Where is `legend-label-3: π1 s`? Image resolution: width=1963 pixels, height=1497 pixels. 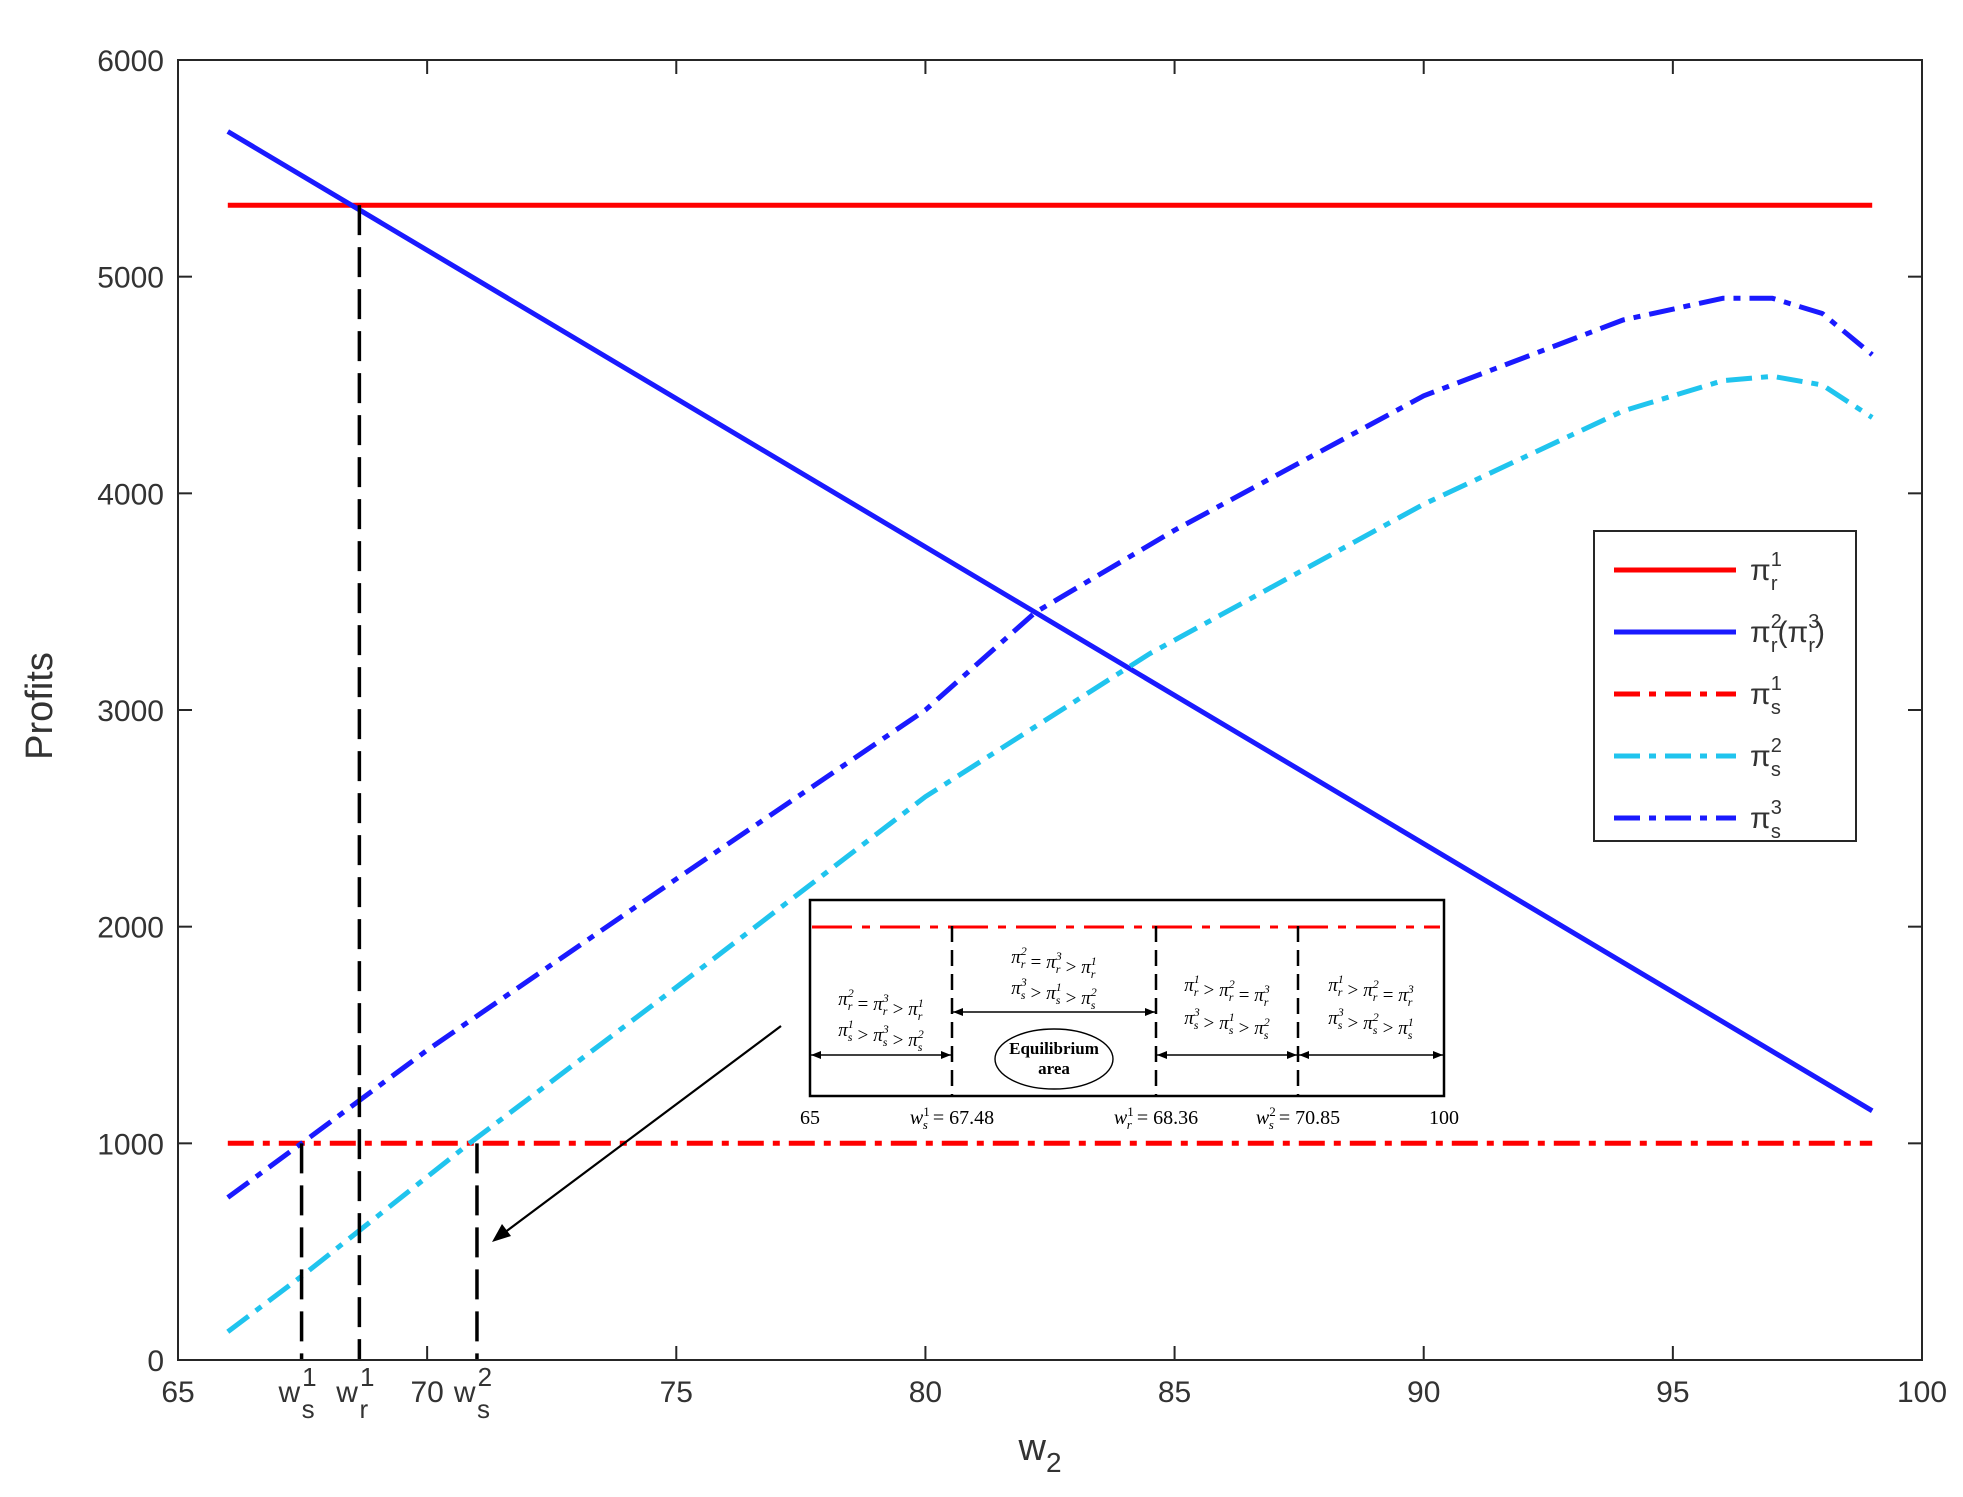
legend-label-3: π1 s is located at coordinates (1766, 696).